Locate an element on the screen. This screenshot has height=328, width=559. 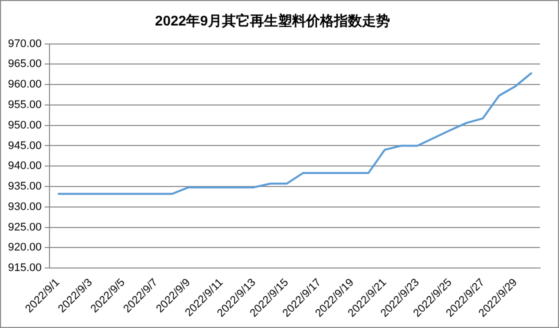
y-tick-label: 930.00 is located at coordinates (25, 206).